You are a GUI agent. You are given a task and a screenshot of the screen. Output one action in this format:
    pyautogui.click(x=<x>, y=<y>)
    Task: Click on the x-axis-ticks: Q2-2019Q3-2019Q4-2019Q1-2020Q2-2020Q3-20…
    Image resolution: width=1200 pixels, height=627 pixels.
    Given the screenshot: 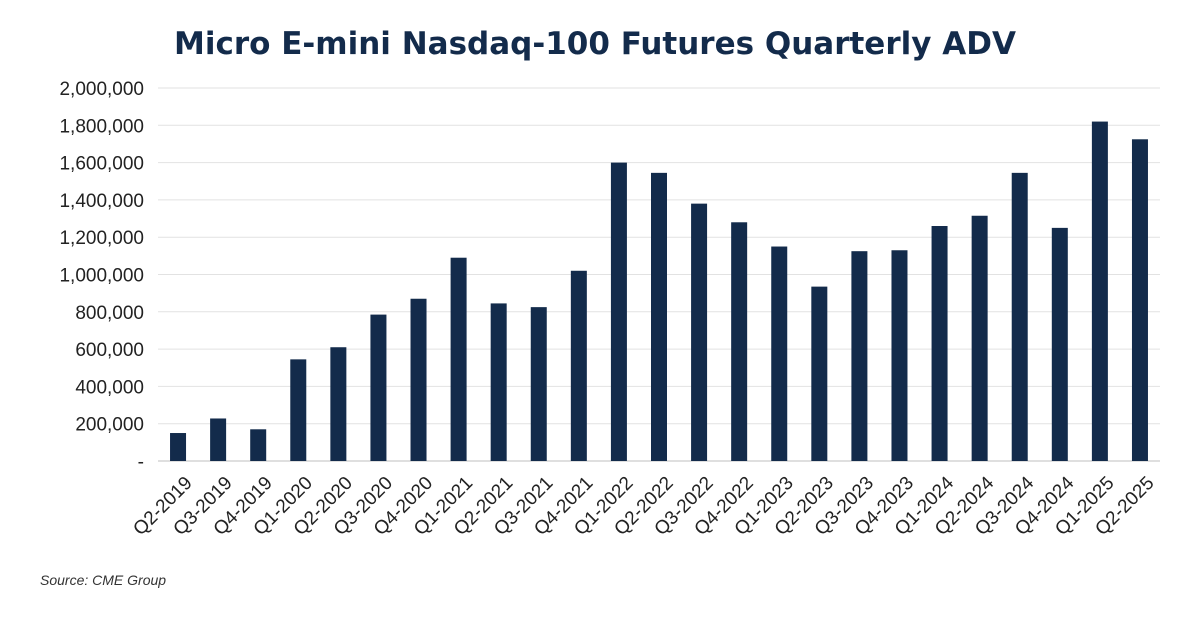 What is the action you would take?
    pyautogui.click(x=643, y=505)
    